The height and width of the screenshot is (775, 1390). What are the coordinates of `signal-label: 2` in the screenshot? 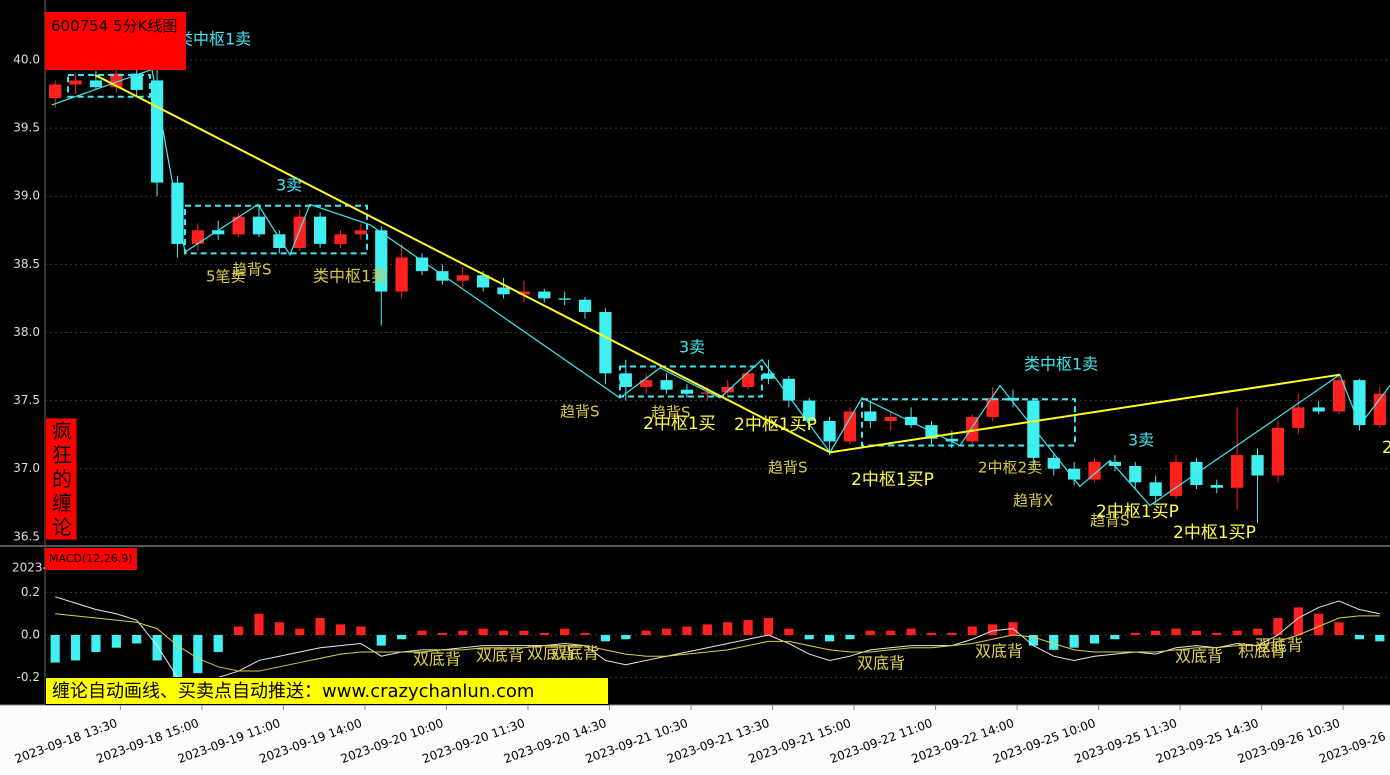 It's located at (1386, 448).